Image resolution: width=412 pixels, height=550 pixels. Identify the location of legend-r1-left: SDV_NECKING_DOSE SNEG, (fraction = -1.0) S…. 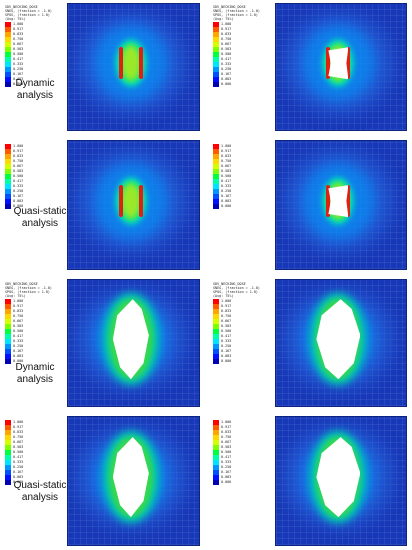
(28, 46).